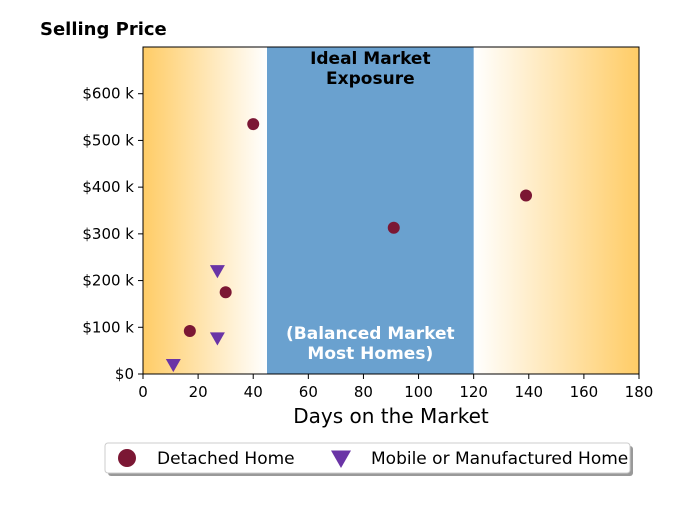 The height and width of the screenshot is (513, 695). I want to click on y-tick-label: $300 k, so click(108, 234).